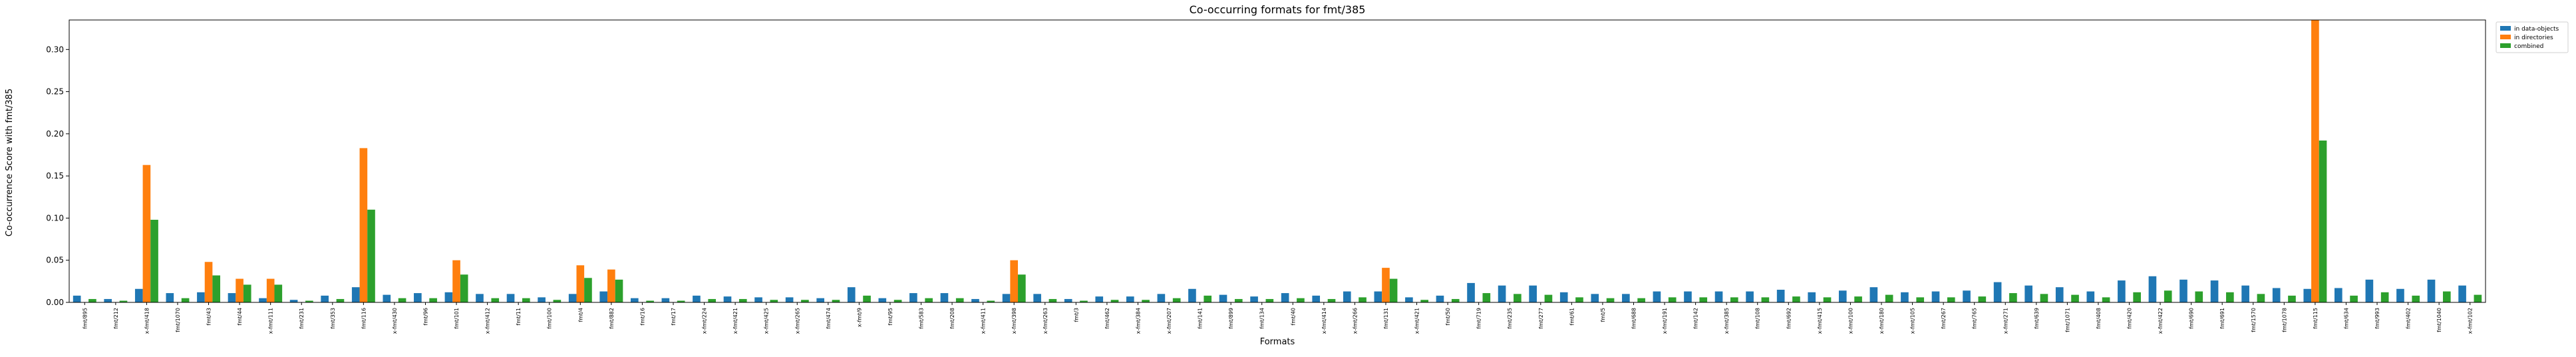 This screenshot has width=2576, height=357. I want to click on x-tick-label: fmt/141, so click(1201, 318).